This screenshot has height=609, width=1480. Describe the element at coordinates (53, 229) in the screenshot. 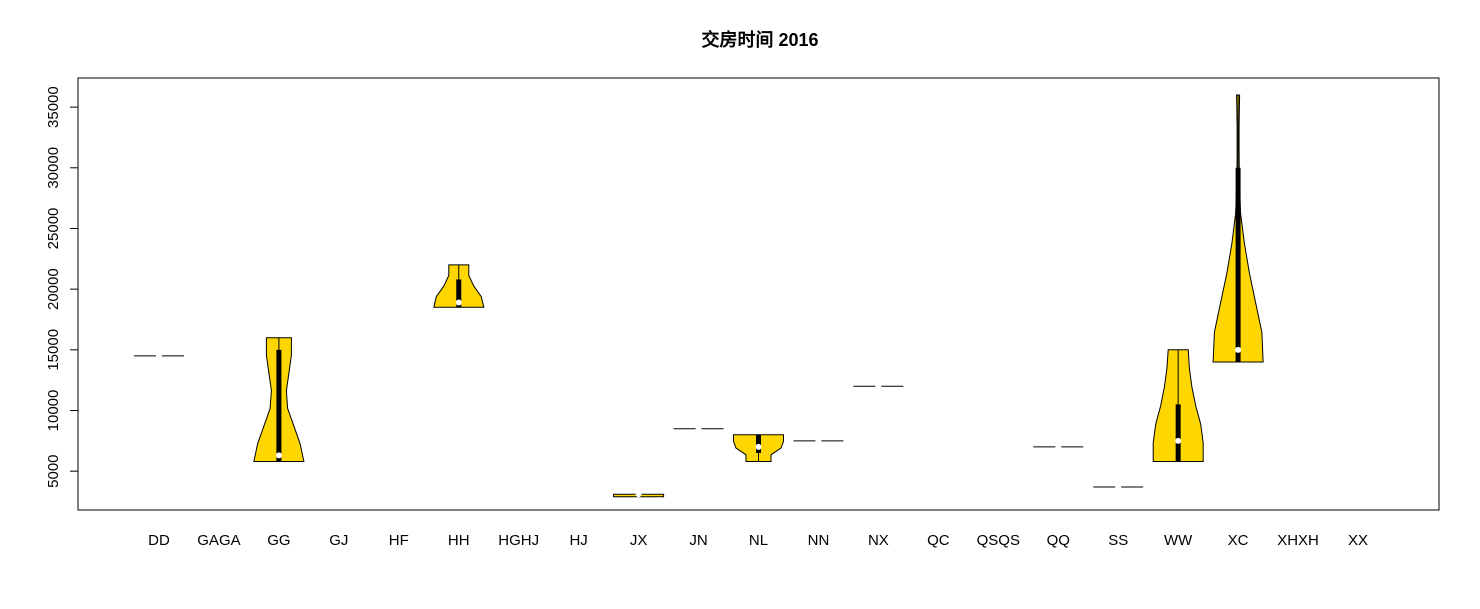

I see `y-tick-label: 25000` at that location.